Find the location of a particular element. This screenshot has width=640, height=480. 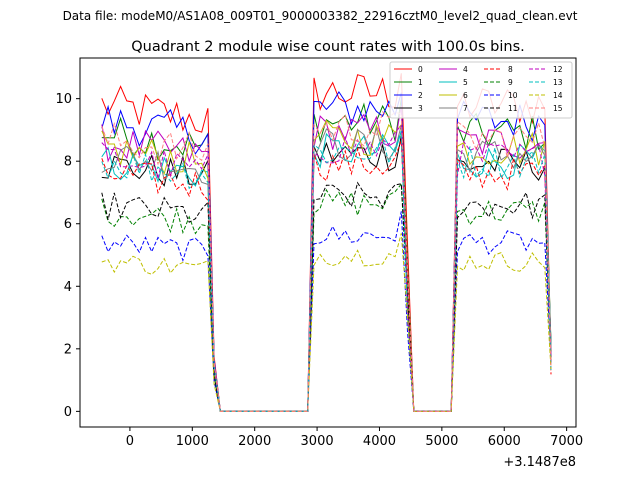

x-tick-label: 0 is located at coordinates (130, 441).